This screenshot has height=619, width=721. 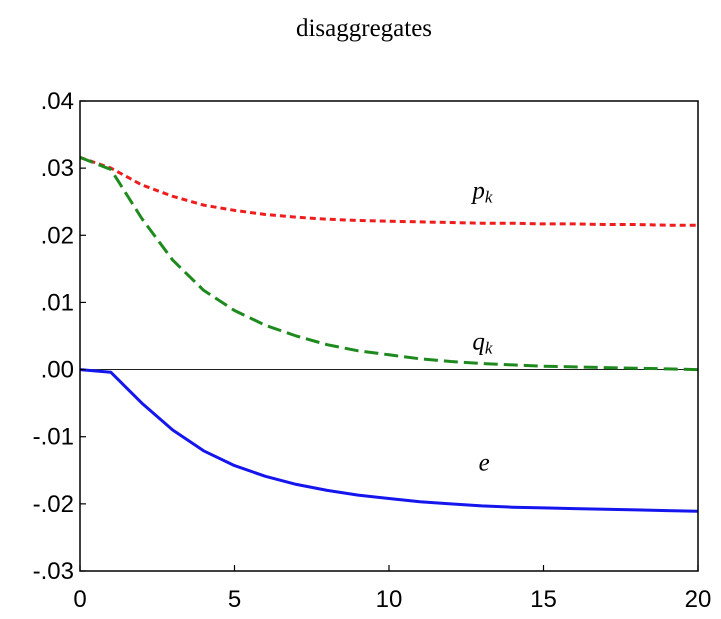 I want to click on x-tick-label: 10, so click(x=389, y=599).